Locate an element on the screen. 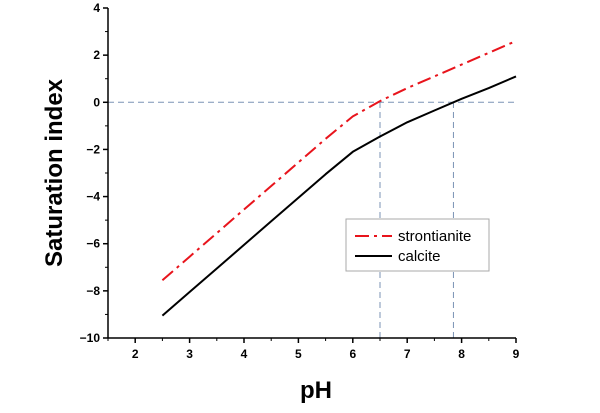  y-tick-label: −8 is located at coordinates (93, 291).